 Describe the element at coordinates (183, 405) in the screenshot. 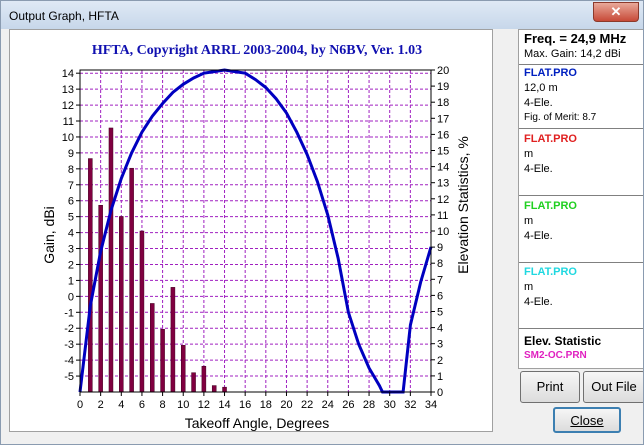

I see `x-tick-label: 10` at that location.